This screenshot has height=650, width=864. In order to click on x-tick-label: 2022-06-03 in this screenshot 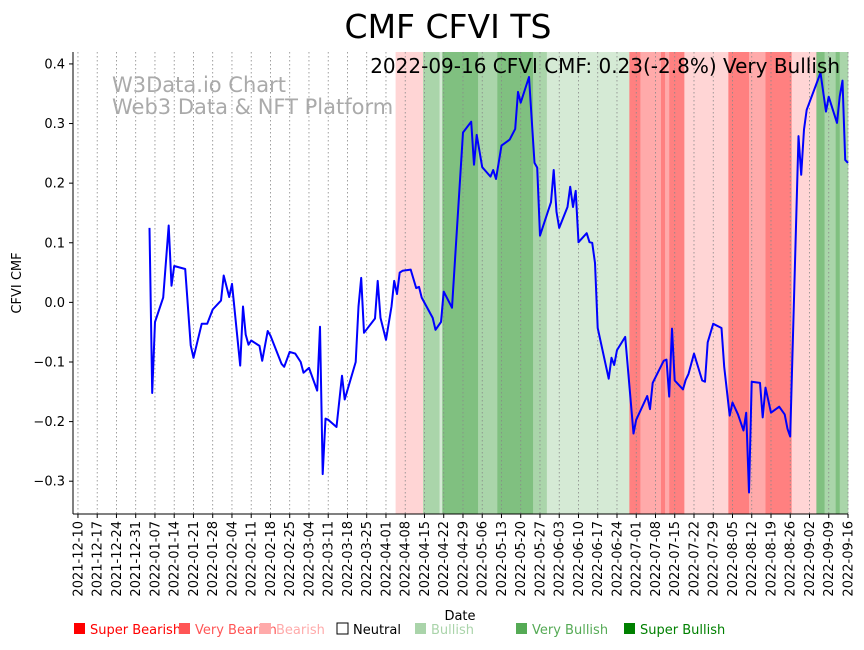, I will do `click(560, 559)`.